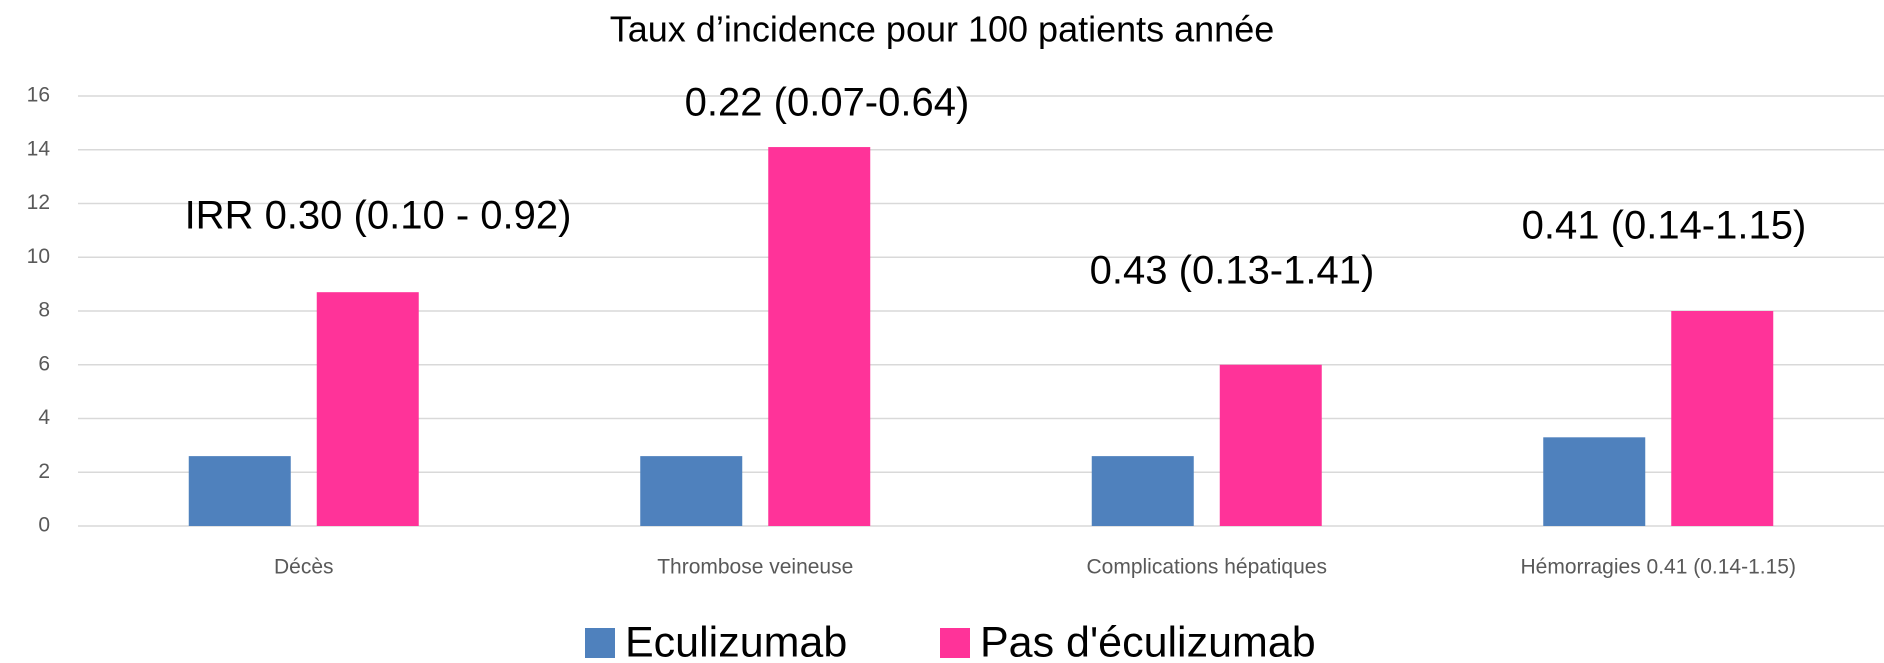  Describe the element at coordinates (1658, 567) in the screenshot. I see `x-tick-label: Hémorragies 0.41 (0.14-1.15)` at that location.